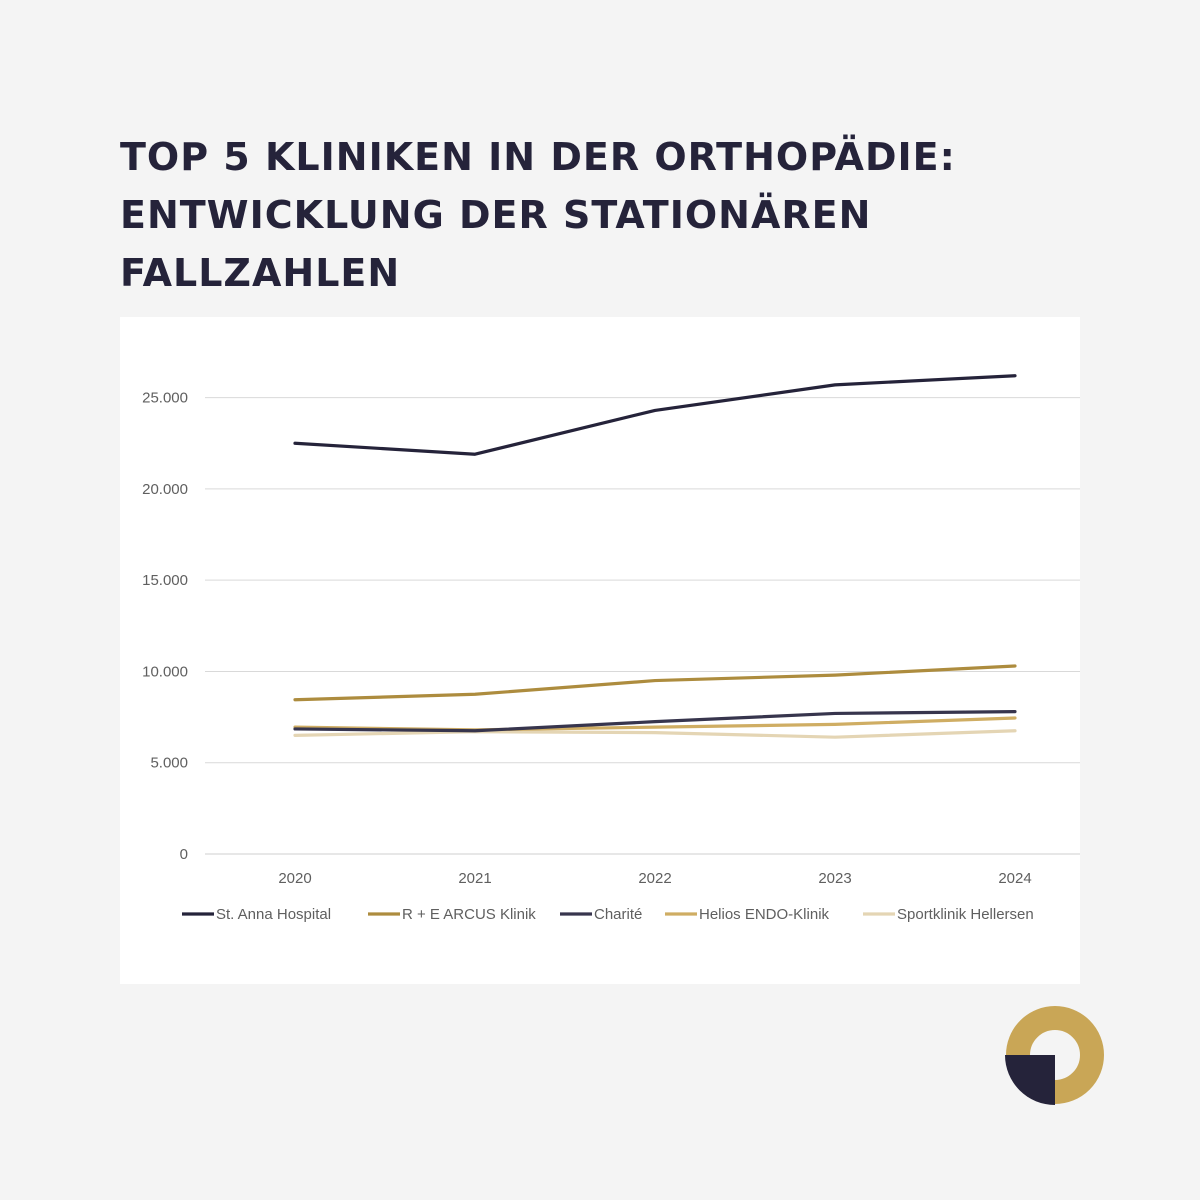 This screenshot has height=1200, width=1200. Describe the element at coordinates (273, 914) in the screenshot. I see `legend-label: St. Anna Hospital` at that location.